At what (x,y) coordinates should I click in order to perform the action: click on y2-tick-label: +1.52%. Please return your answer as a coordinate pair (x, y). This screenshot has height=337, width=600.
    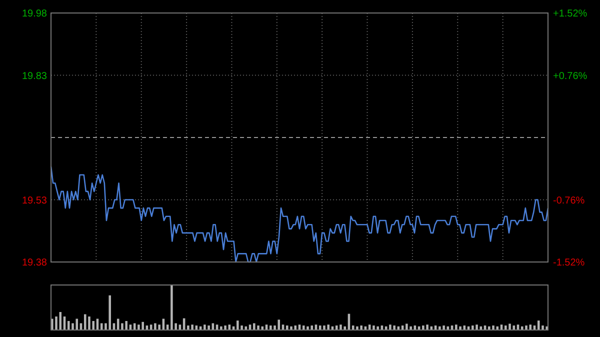
    Looking at the image, I should click on (570, 14).